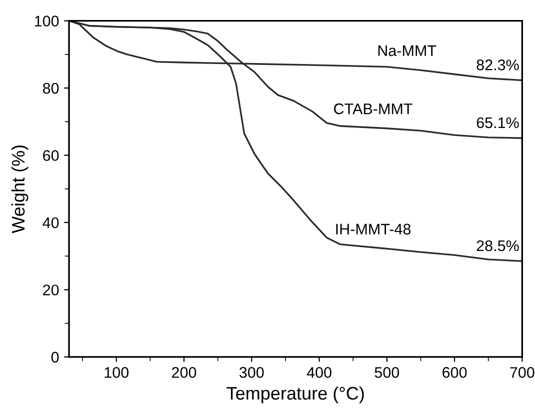  I want to click on series-label: IH-MMT-48, so click(373, 229).